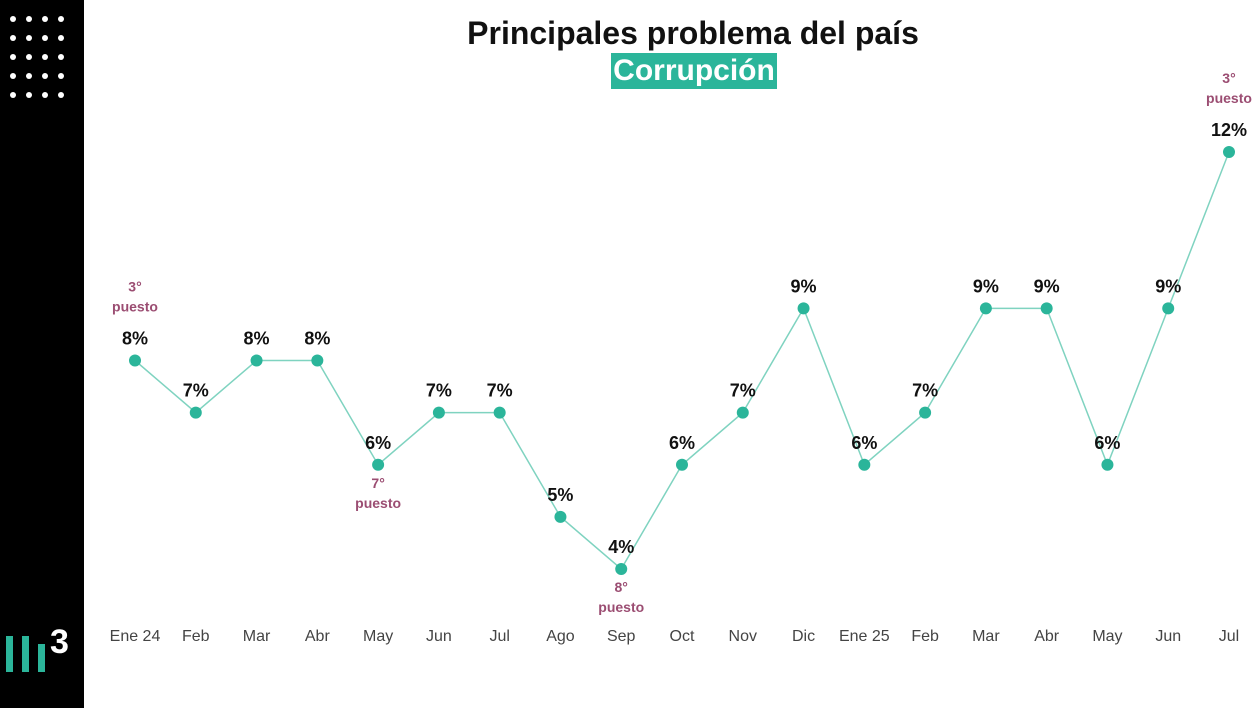 This screenshot has height=708, width=1258. What do you see at coordinates (1229, 130) in the screenshot?
I see `data-label: 12%` at bounding box center [1229, 130].